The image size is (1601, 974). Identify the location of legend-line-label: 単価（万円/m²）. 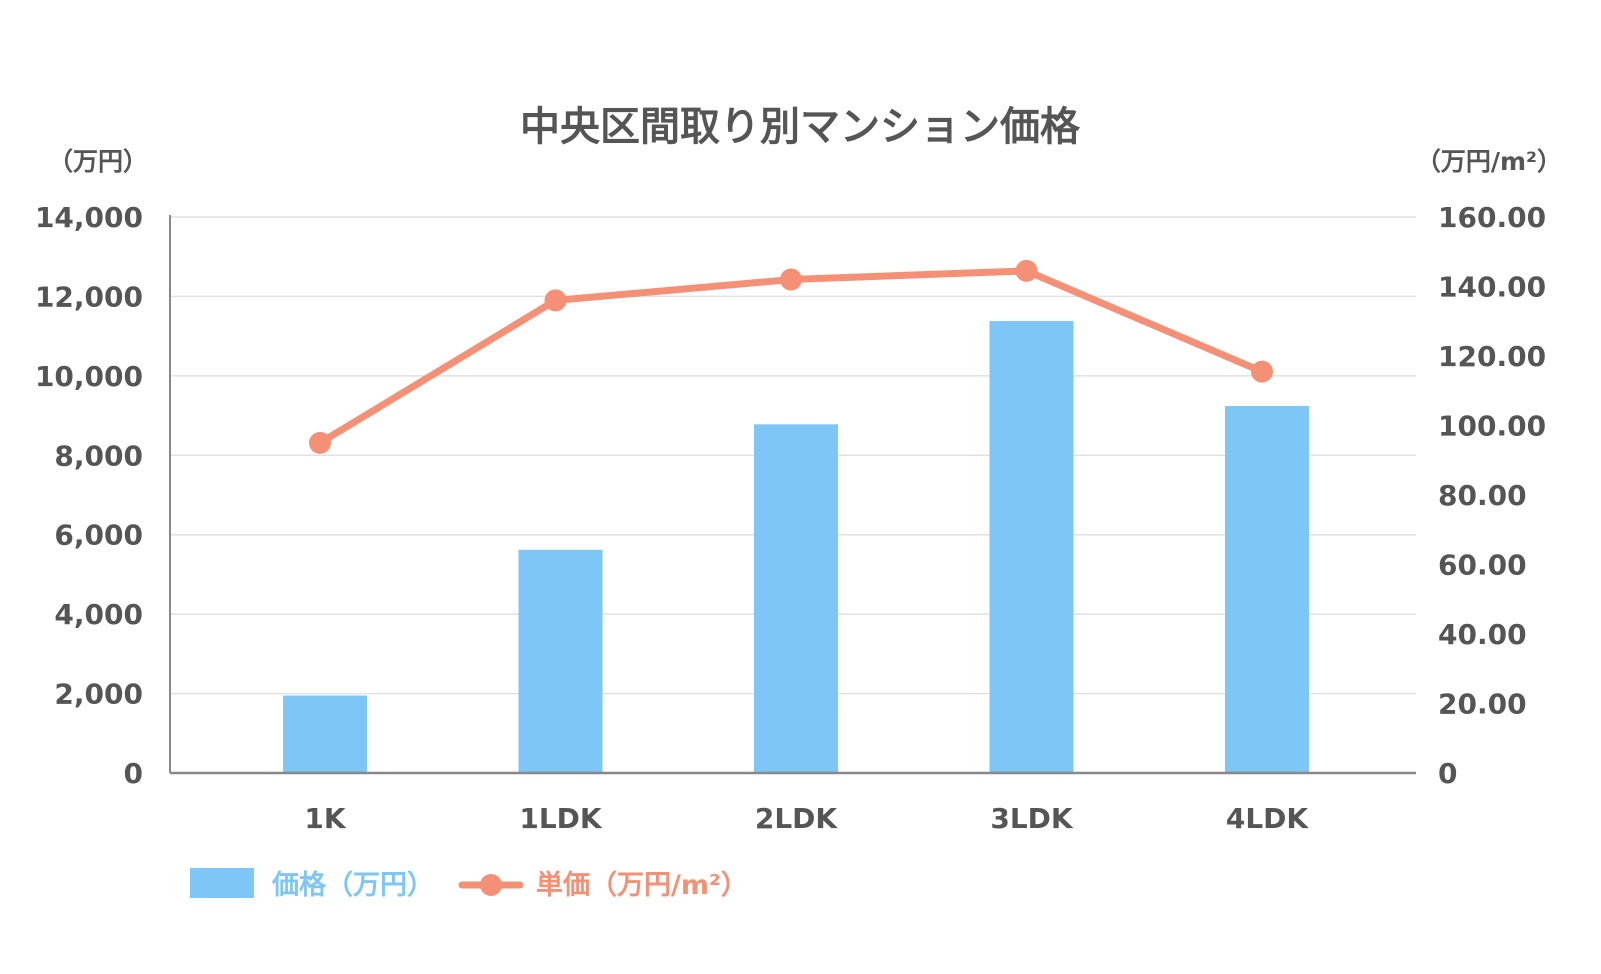
(642, 885).